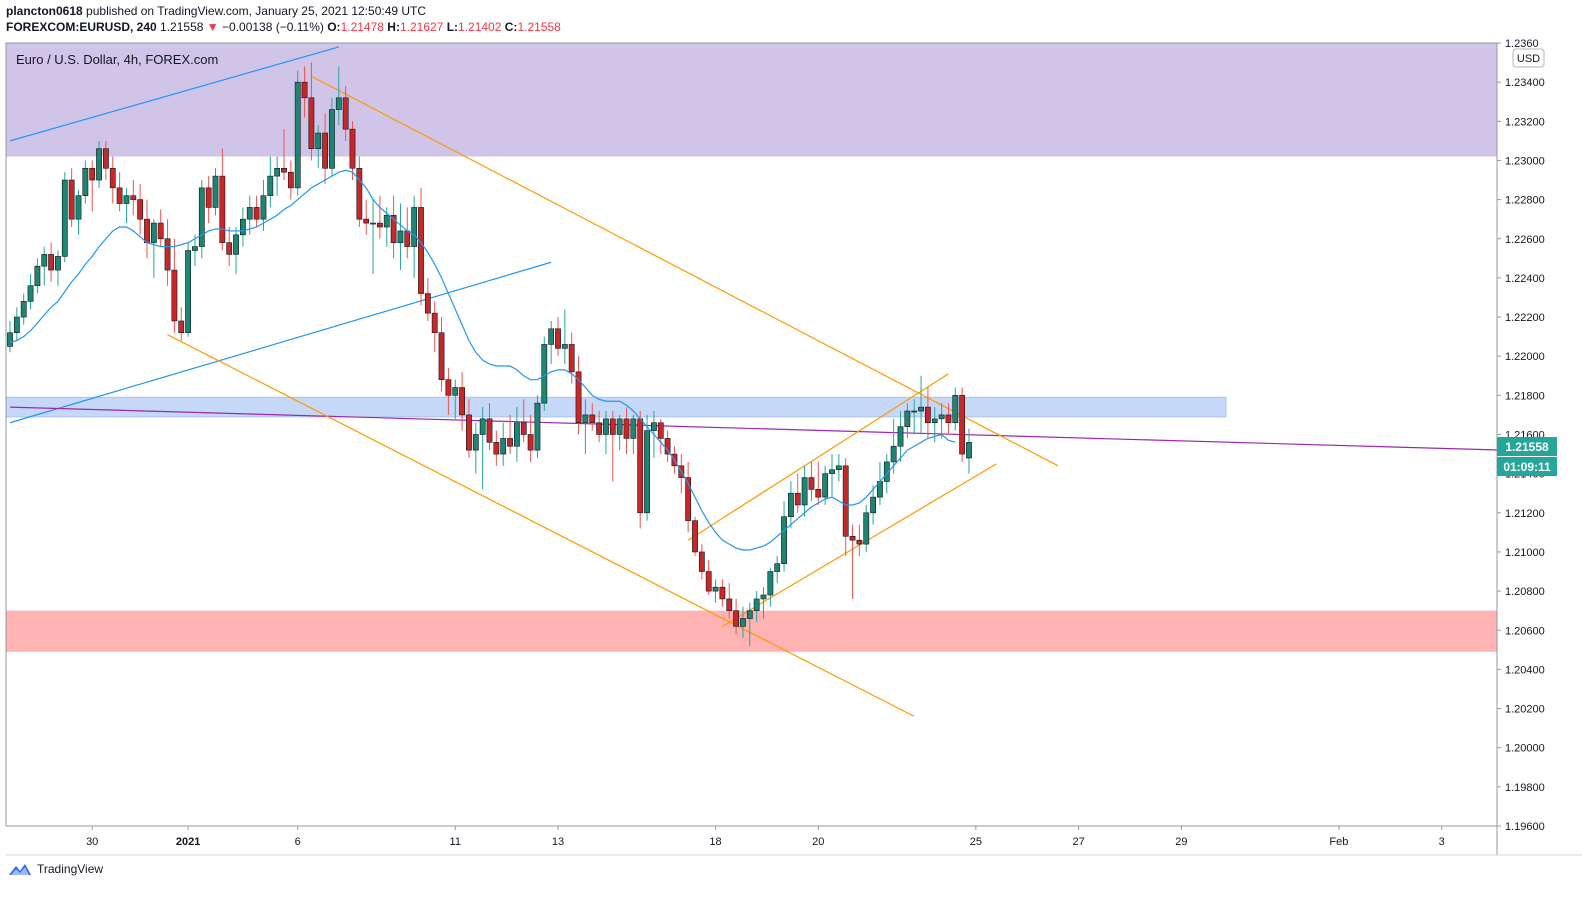 This screenshot has height=898, width=1582. I want to click on time-axis: 30 2021 6 11 13 18 20 25 27 29 Feb 3, so click(765, 837).